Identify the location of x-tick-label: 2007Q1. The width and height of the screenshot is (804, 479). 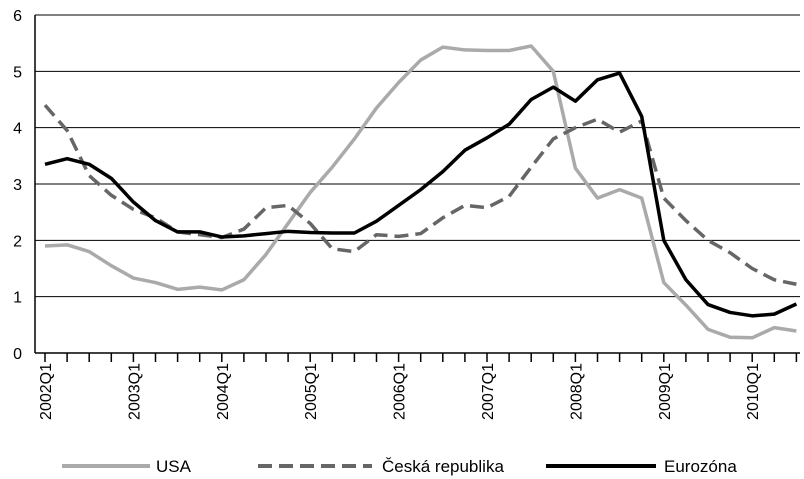
(488, 391).